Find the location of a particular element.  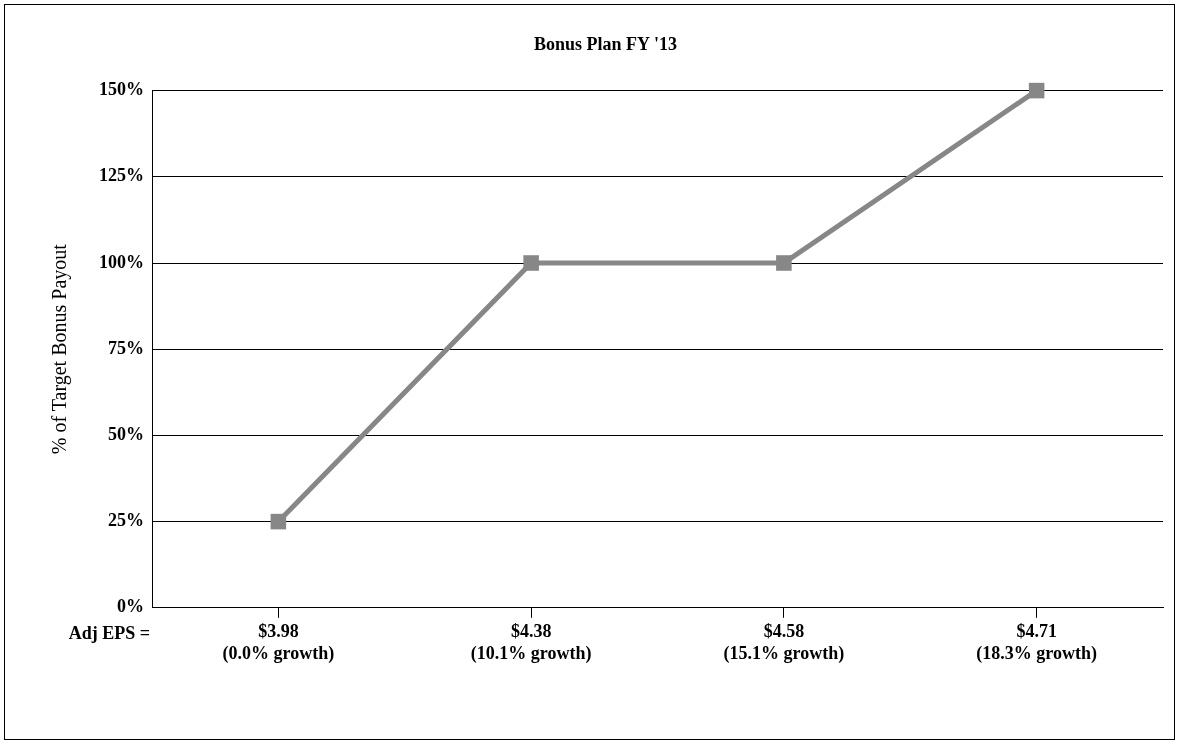

y-tick-label: 125% is located at coordinates (121, 175).